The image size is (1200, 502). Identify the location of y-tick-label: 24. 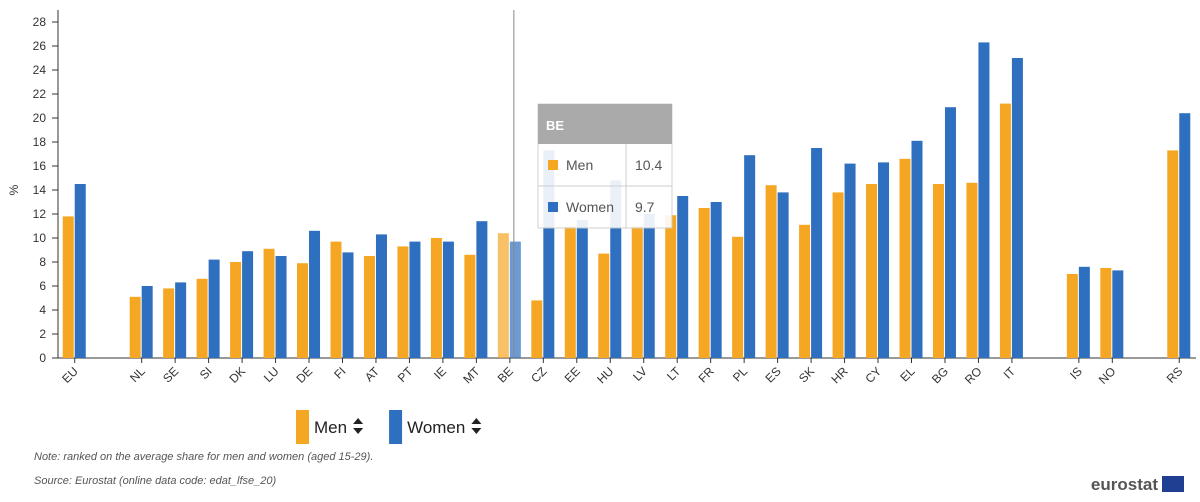
(40, 70).